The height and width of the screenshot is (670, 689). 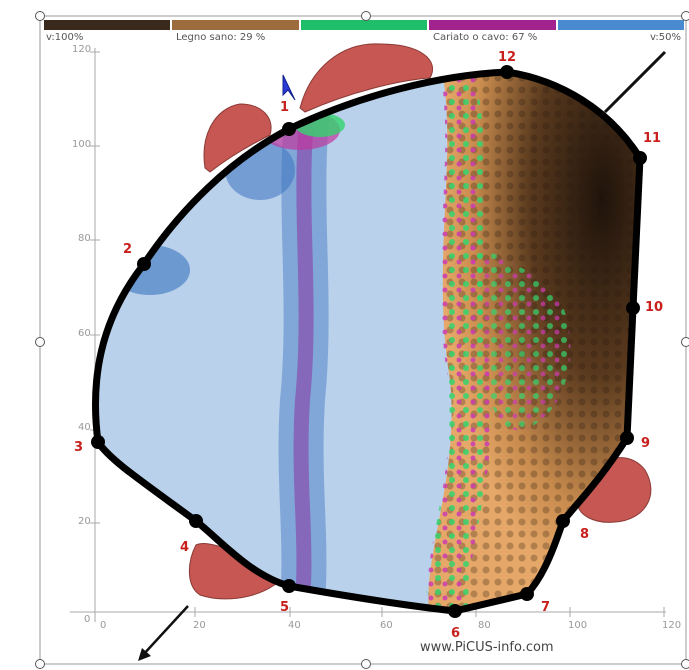 I want to click on orientation-line, so click(x=635, y=82).